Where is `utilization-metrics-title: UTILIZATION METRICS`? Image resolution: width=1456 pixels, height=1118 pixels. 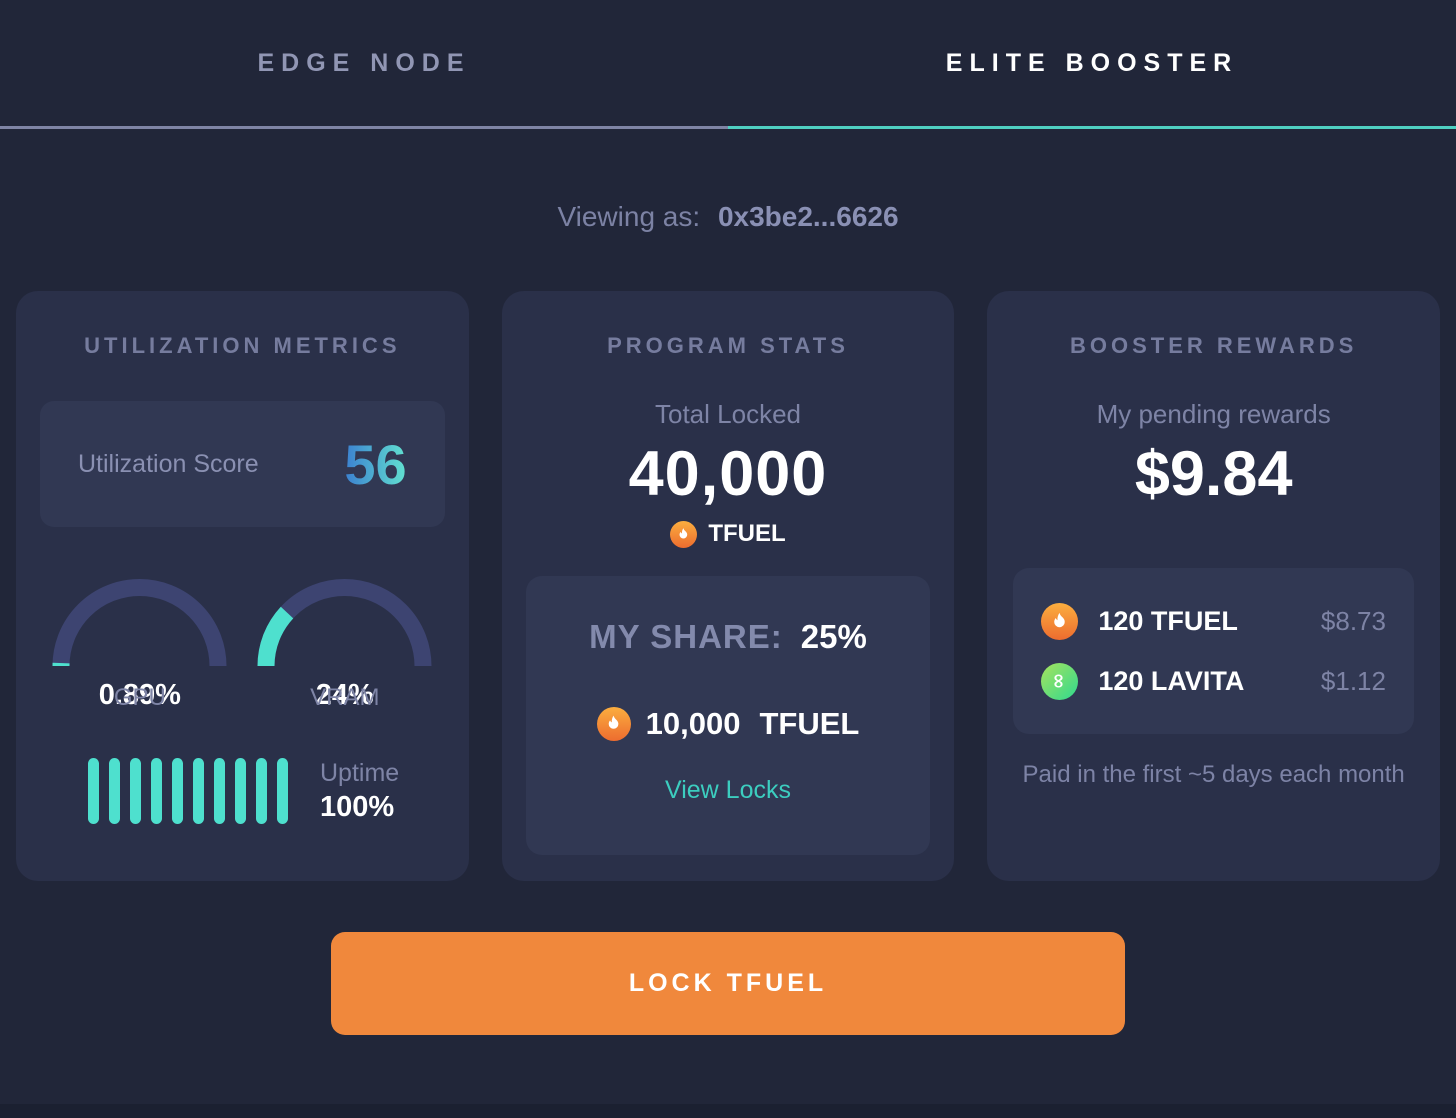 utilization-metrics-title: UTILIZATION METRICS is located at coordinates (242, 345).